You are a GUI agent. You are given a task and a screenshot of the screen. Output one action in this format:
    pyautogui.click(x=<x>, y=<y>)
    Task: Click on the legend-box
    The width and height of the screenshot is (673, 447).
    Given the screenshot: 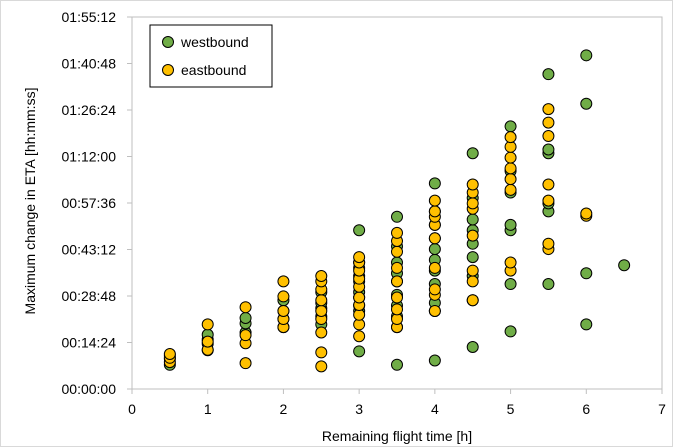 What is the action you would take?
    pyautogui.click(x=211, y=56)
    